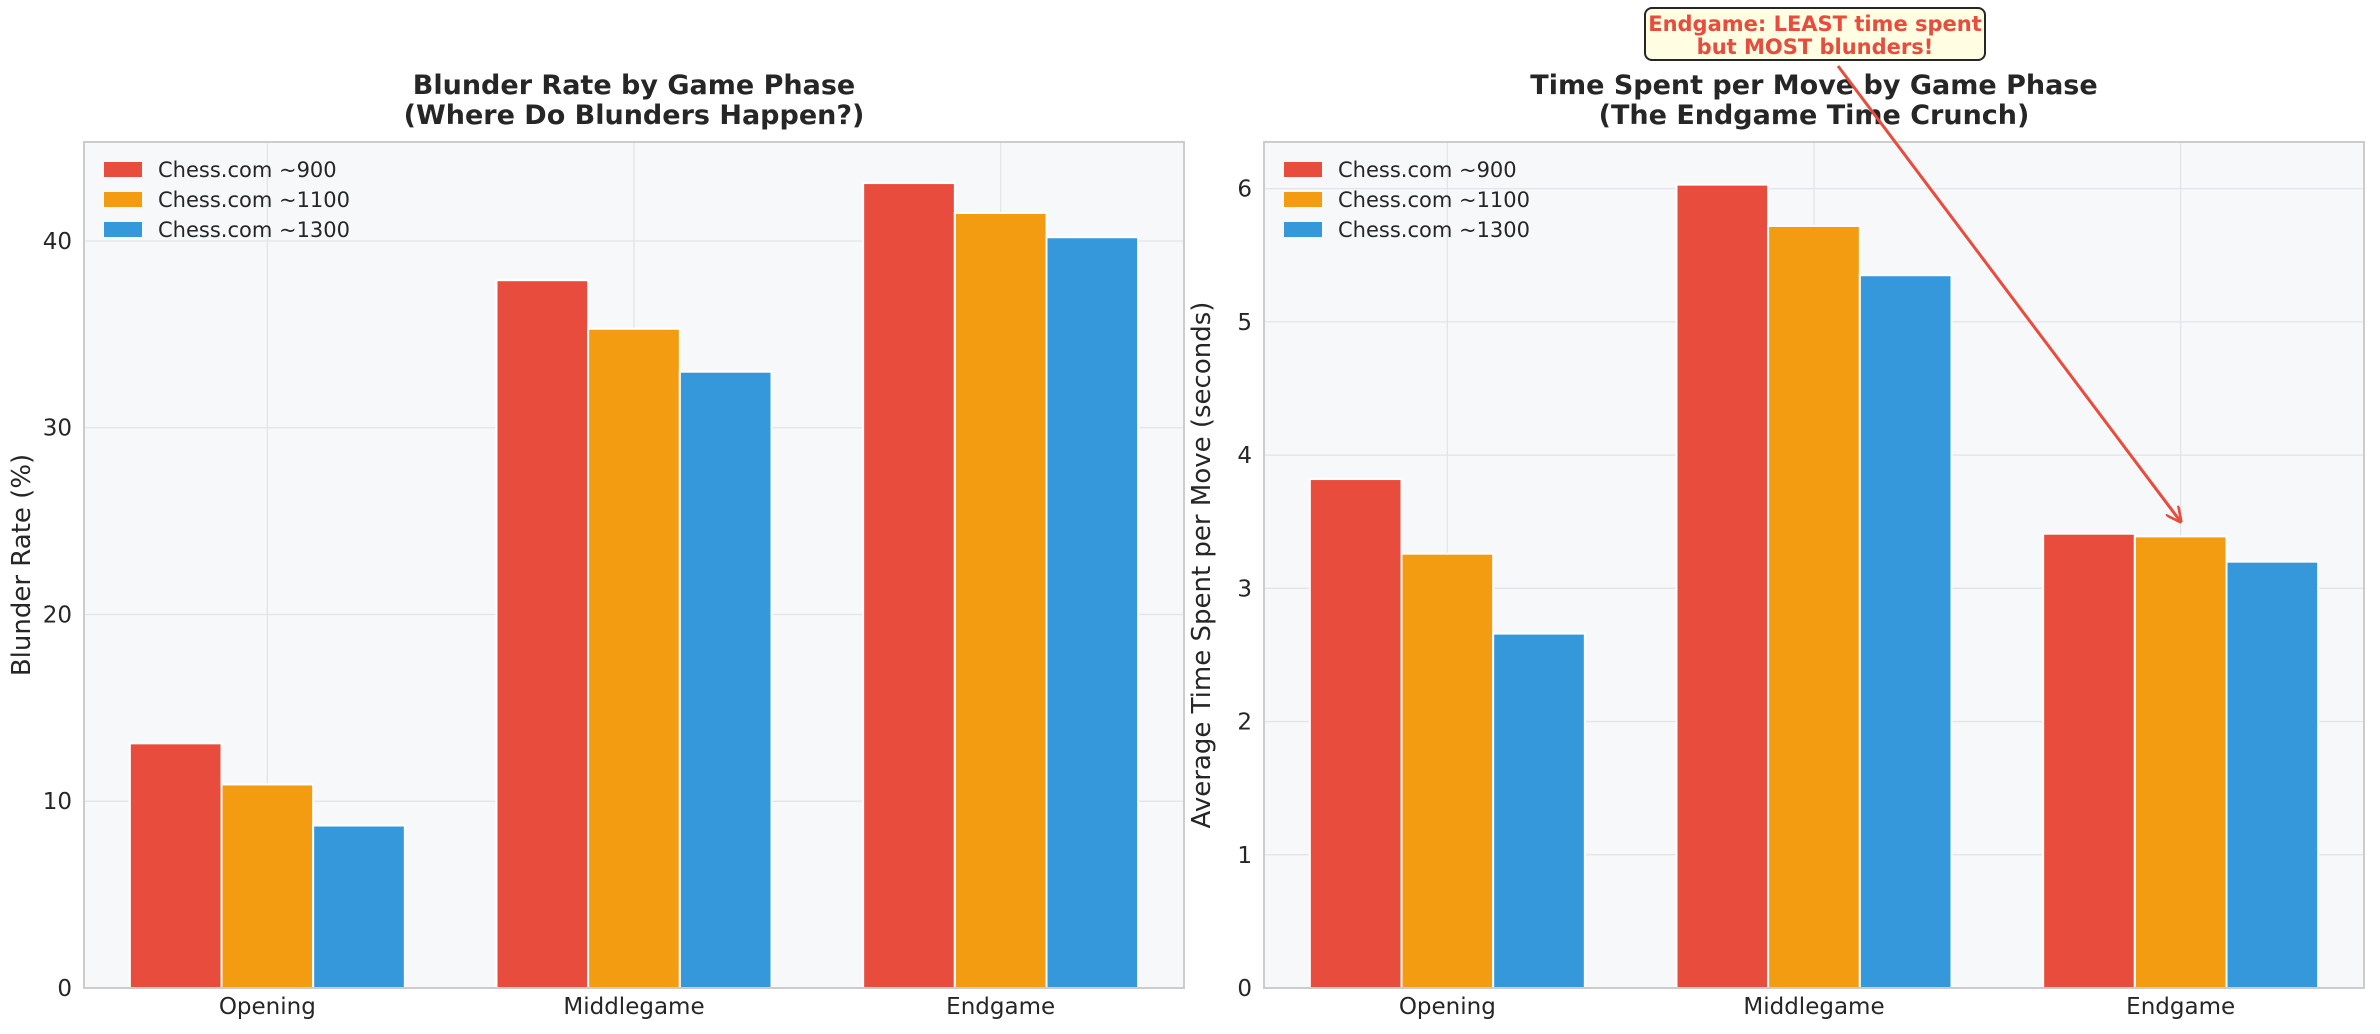  Describe the element at coordinates (57, 615) in the screenshot. I see `y-tick-label: 20` at that location.